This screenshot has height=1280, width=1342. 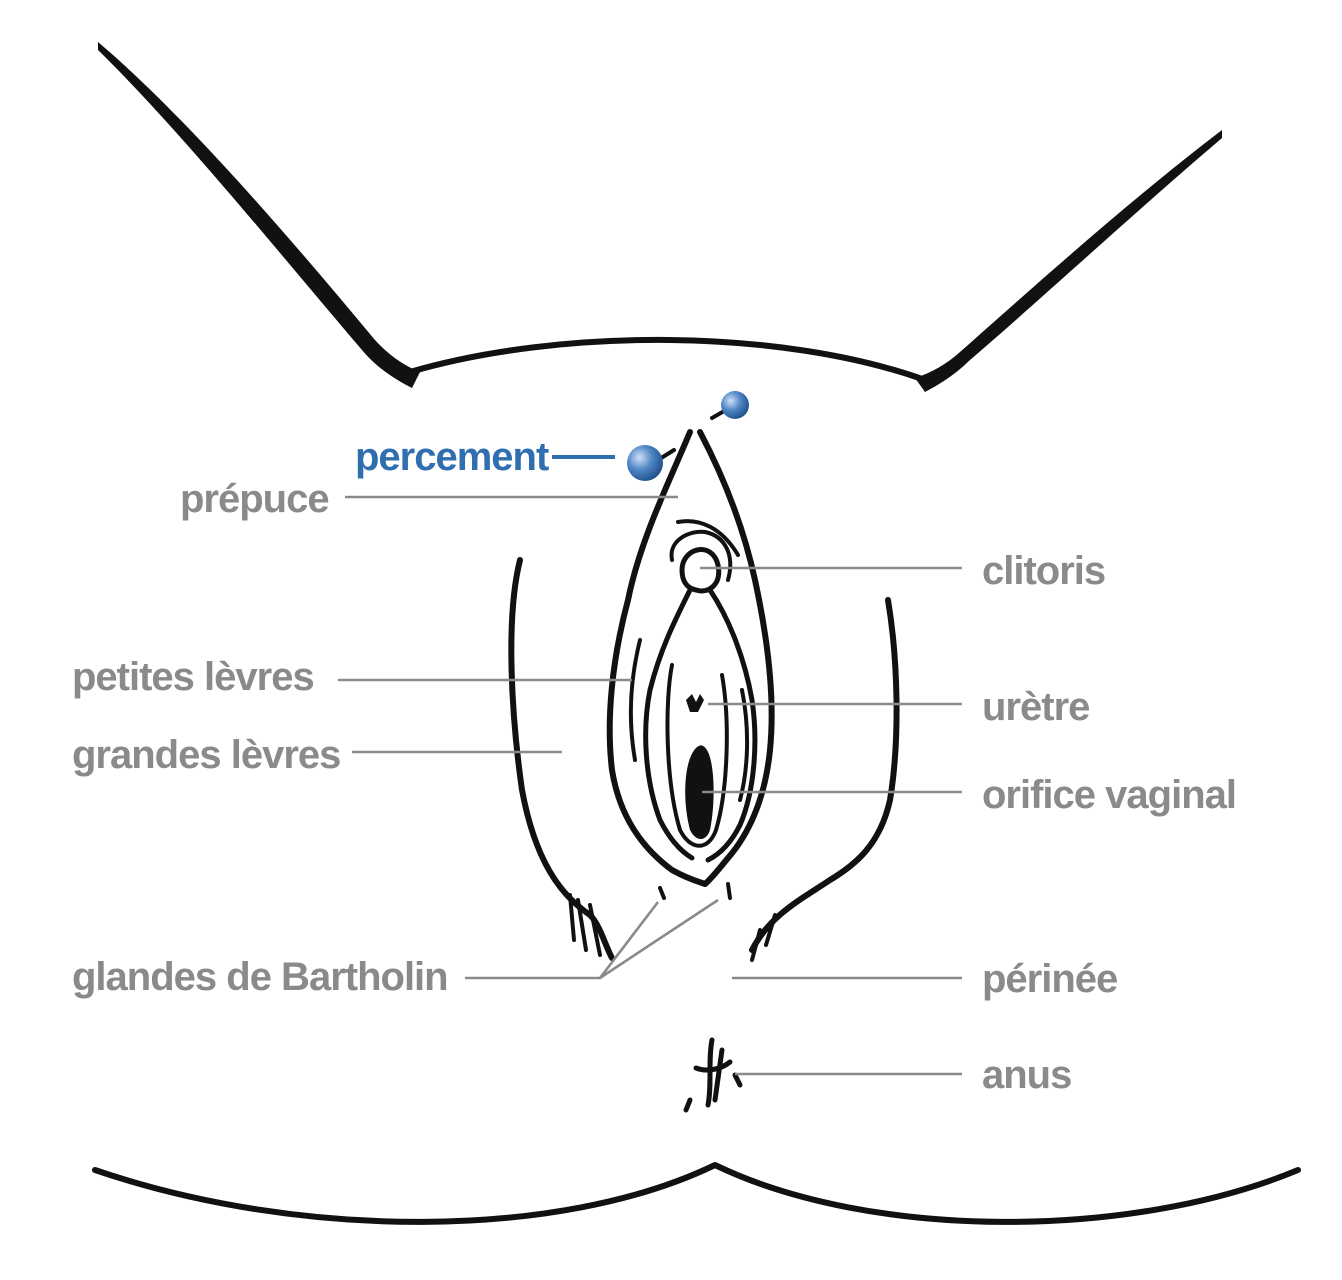 I want to click on piercing, so click(x=688, y=436).